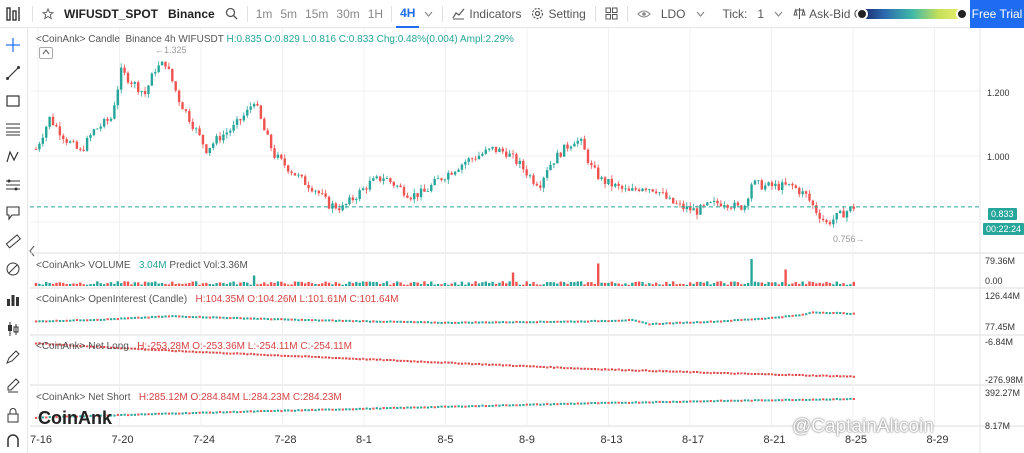 The width and height of the screenshot is (1024, 453). Describe the element at coordinates (13, 185) in the screenshot. I see `fib-icon` at that location.